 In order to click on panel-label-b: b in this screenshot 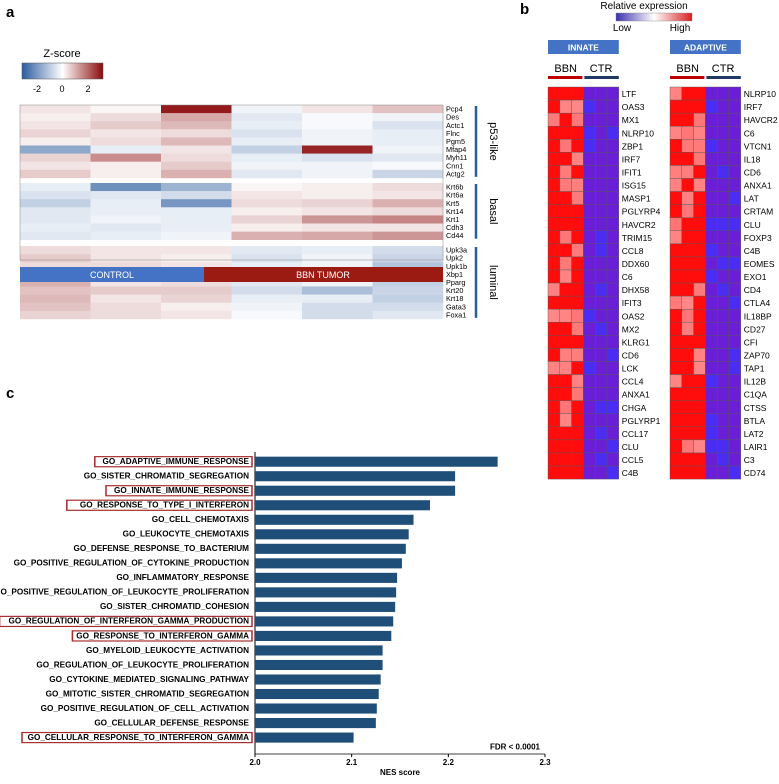, I will do `click(524, 9)`.